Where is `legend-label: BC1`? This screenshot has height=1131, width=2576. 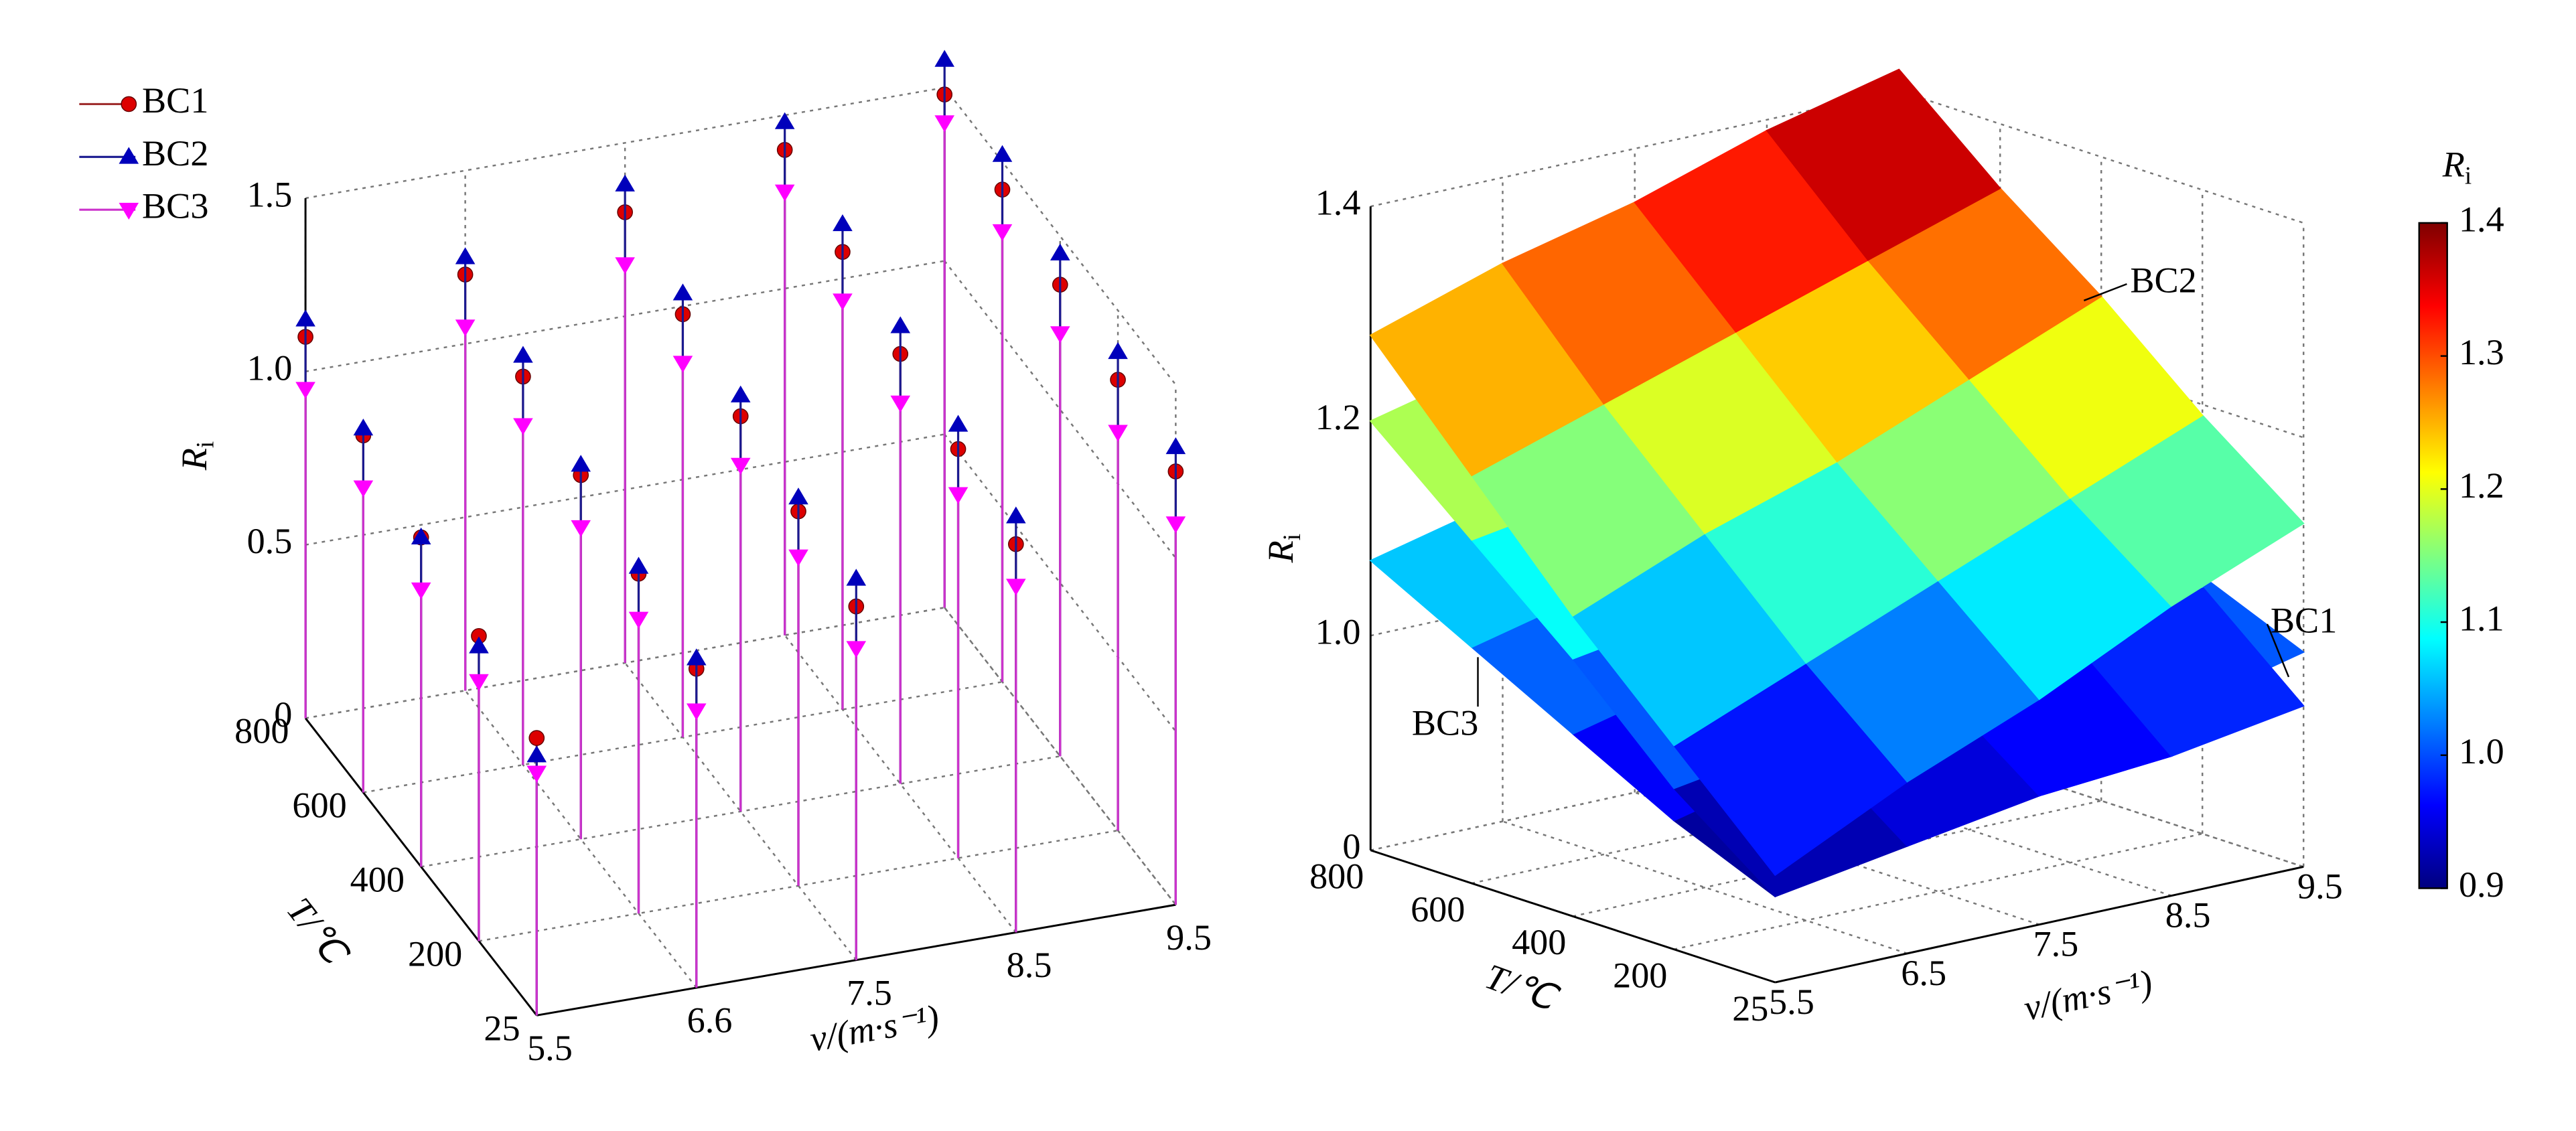
legend-label: BC1 is located at coordinates (175, 100).